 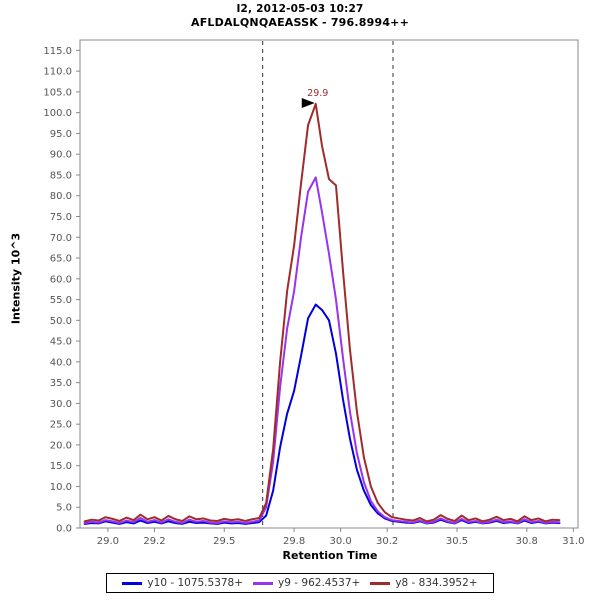 What do you see at coordinates (61, 279) in the screenshot?
I see `y-tick-label: 60.0` at bounding box center [61, 279].